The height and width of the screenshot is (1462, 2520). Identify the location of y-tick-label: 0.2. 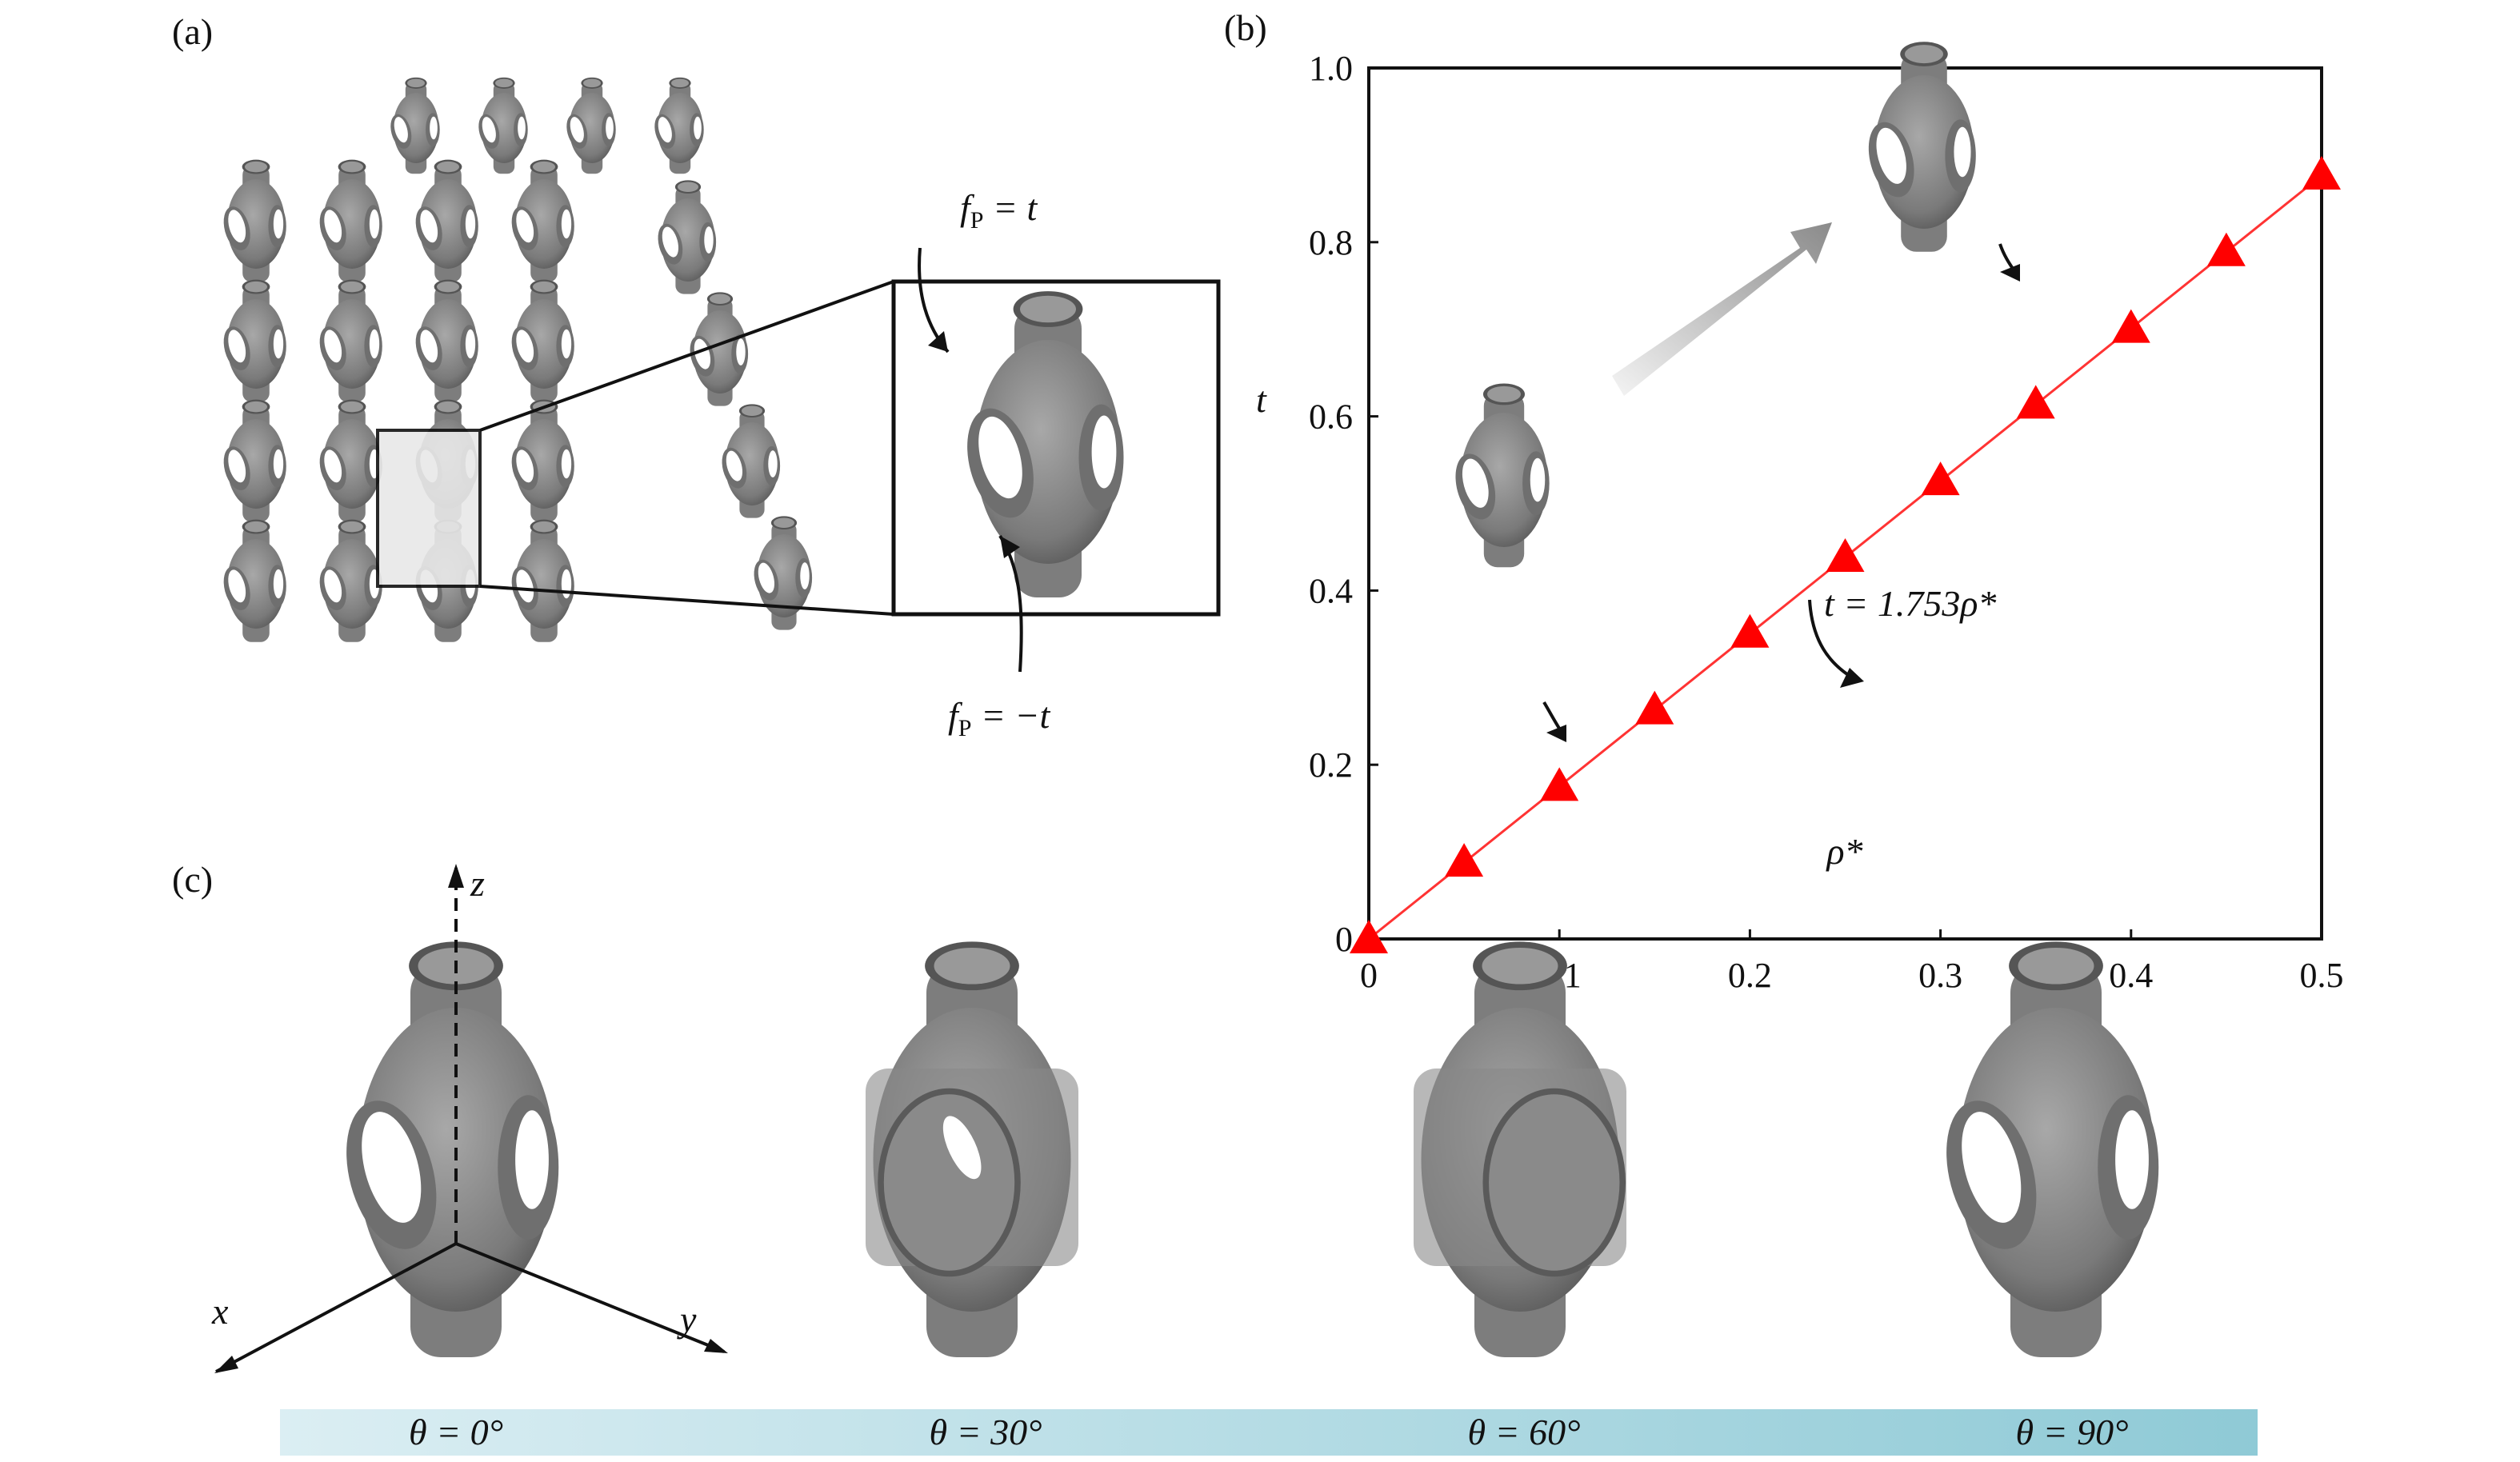
(1331, 765).